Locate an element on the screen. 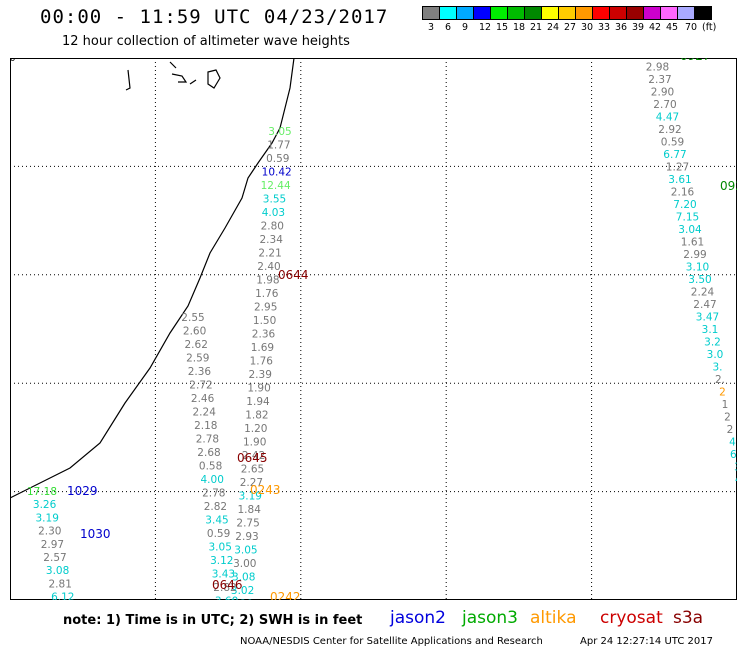  swh-value-track-a: 1.50 is located at coordinates (264, 321).